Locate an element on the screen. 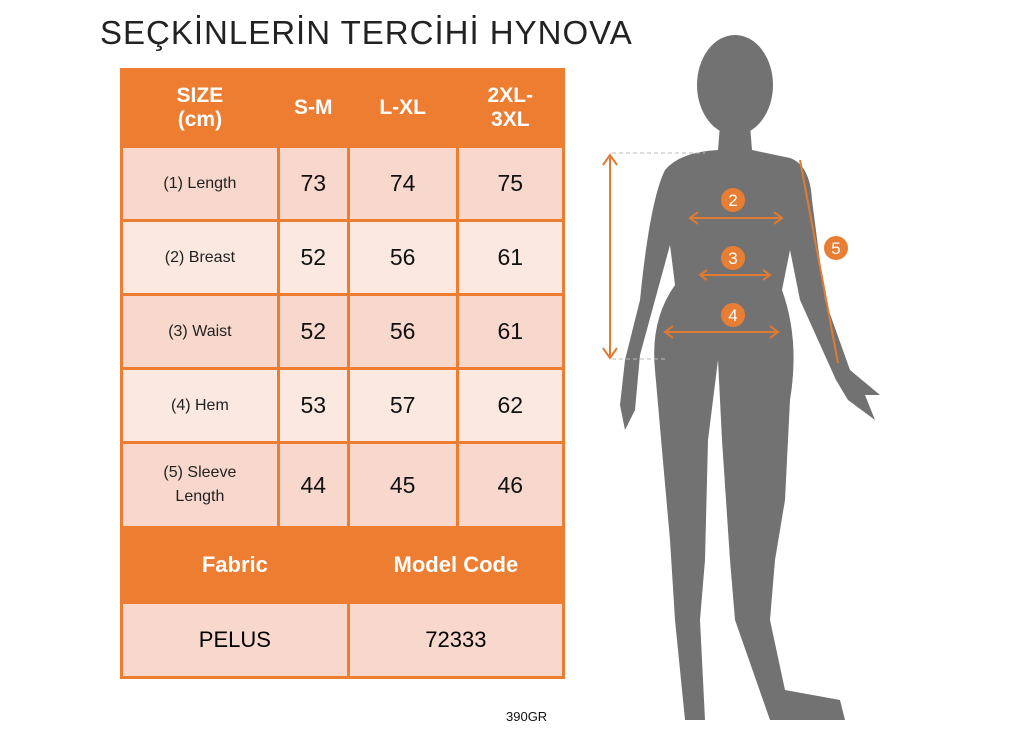 The height and width of the screenshot is (756, 1024). table-row: (2) Breast 52 56 61 is located at coordinates (343, 257).